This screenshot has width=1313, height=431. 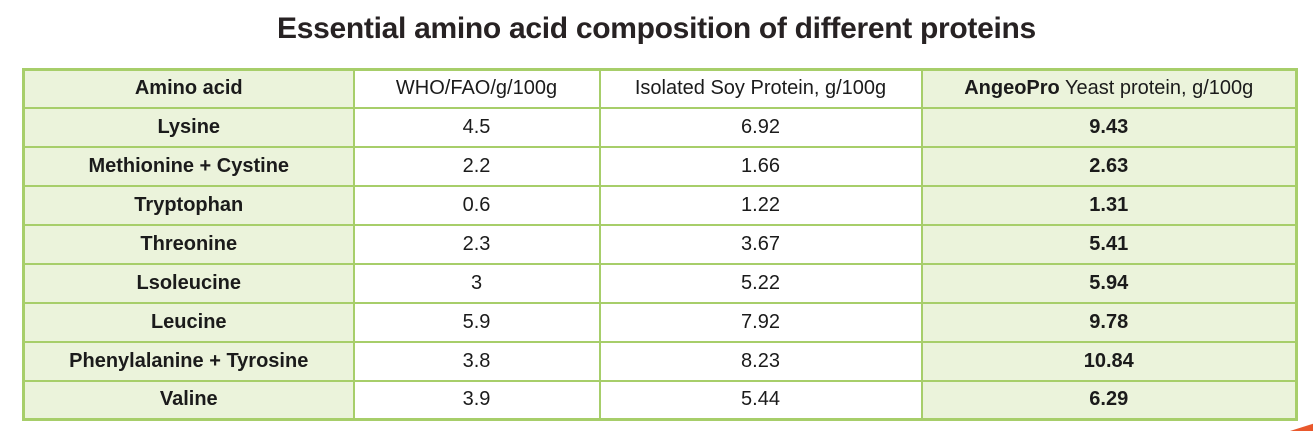 What do you see at coordinates (760, 322) in the screenshot?
I see `soy-protein-value-cell: 7.92` at bounding box center [760, 322].